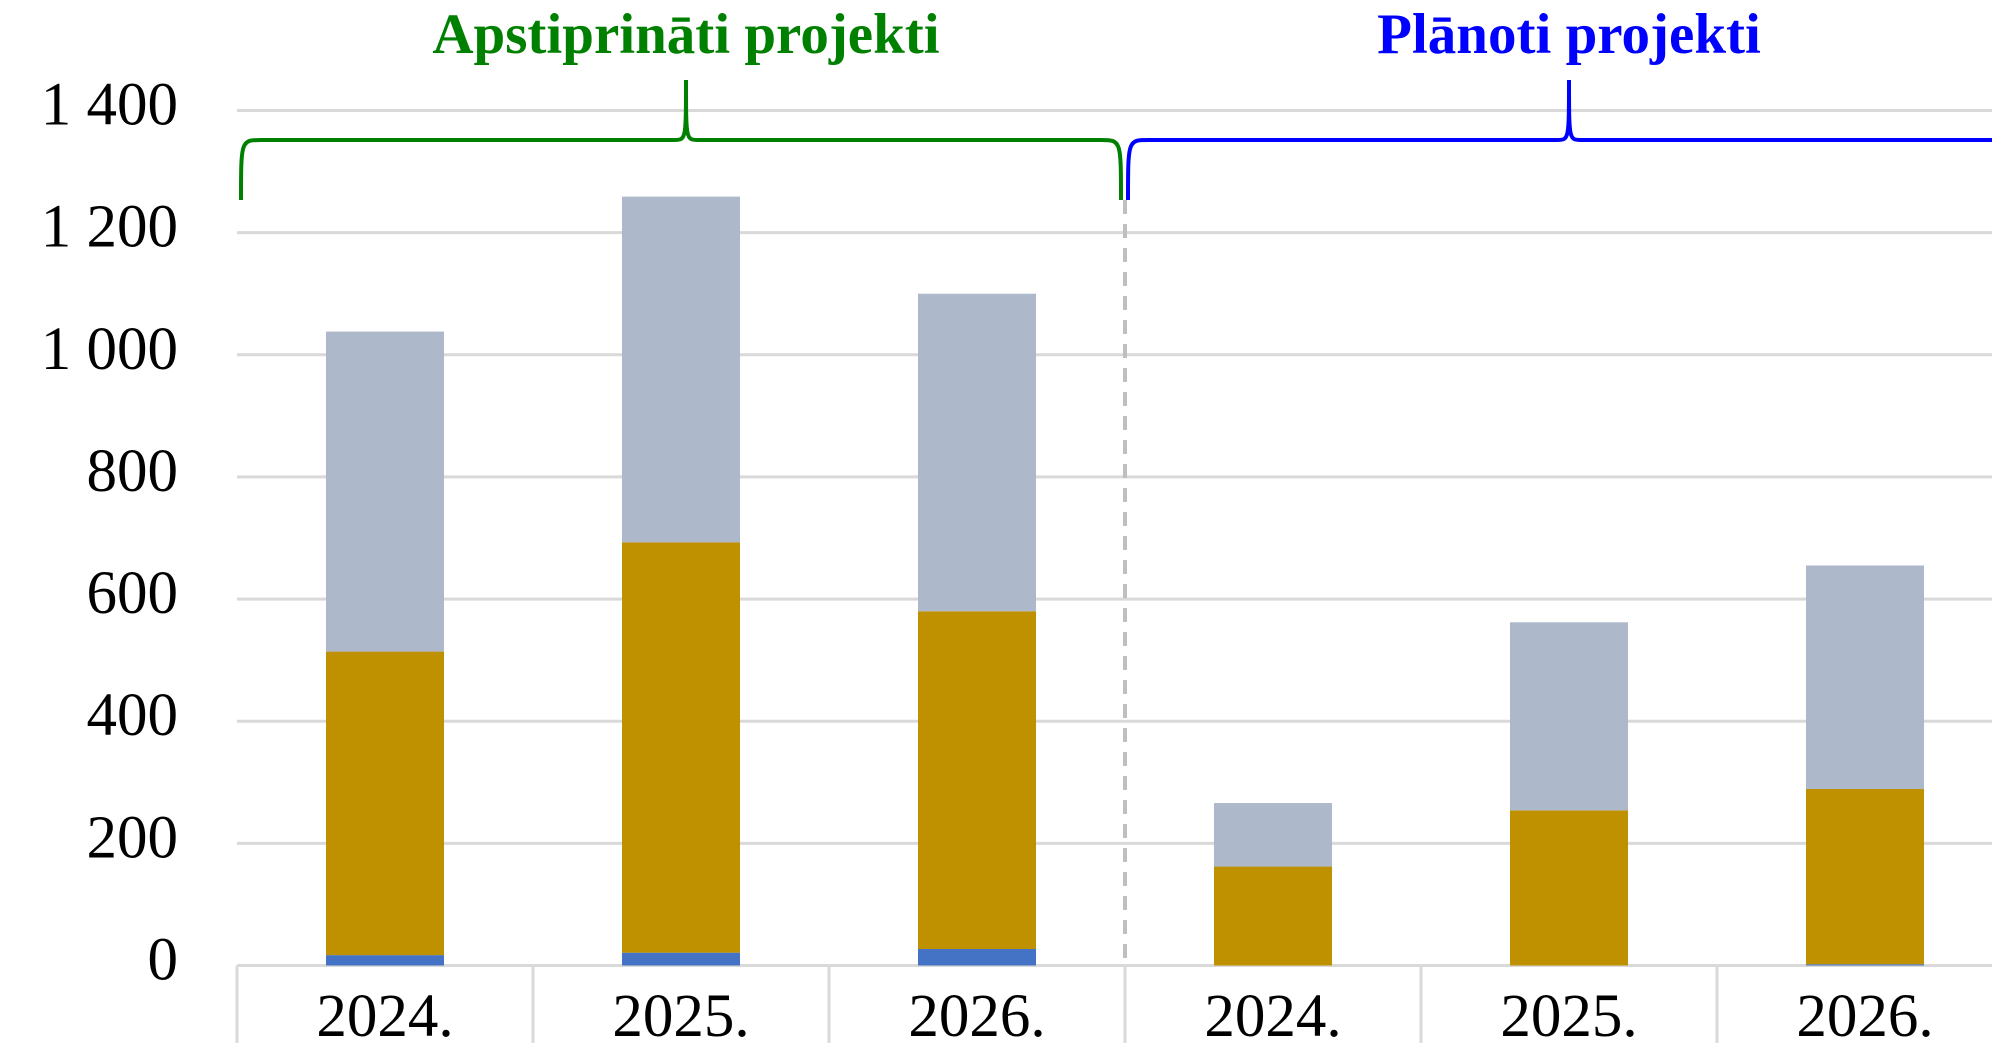 This screenshot has height=1043, width=1992. What do you see at coordinates (133, 837) in the screenshot?
I see `y-tick-label: 200` at bounding box center [133, 837].